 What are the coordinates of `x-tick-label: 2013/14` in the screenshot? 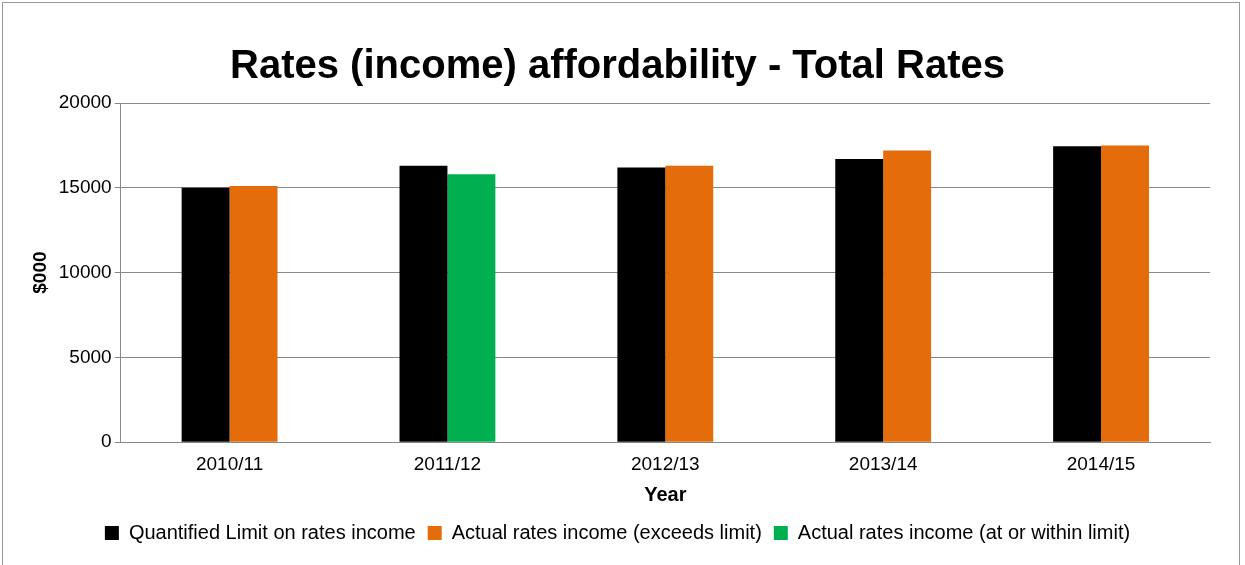 It's located at (883, 463).